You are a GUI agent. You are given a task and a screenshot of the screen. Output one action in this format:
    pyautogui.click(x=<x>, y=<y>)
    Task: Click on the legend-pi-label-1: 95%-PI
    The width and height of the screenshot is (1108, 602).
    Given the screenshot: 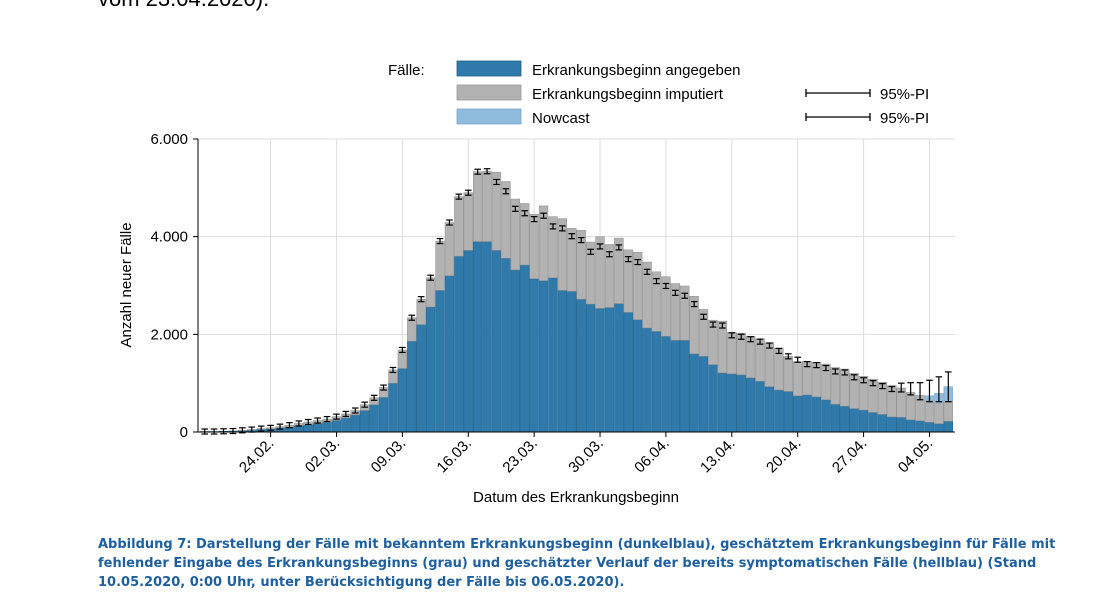 What is the action you would take?
    pyautogui.click(x=904, y=94)
    